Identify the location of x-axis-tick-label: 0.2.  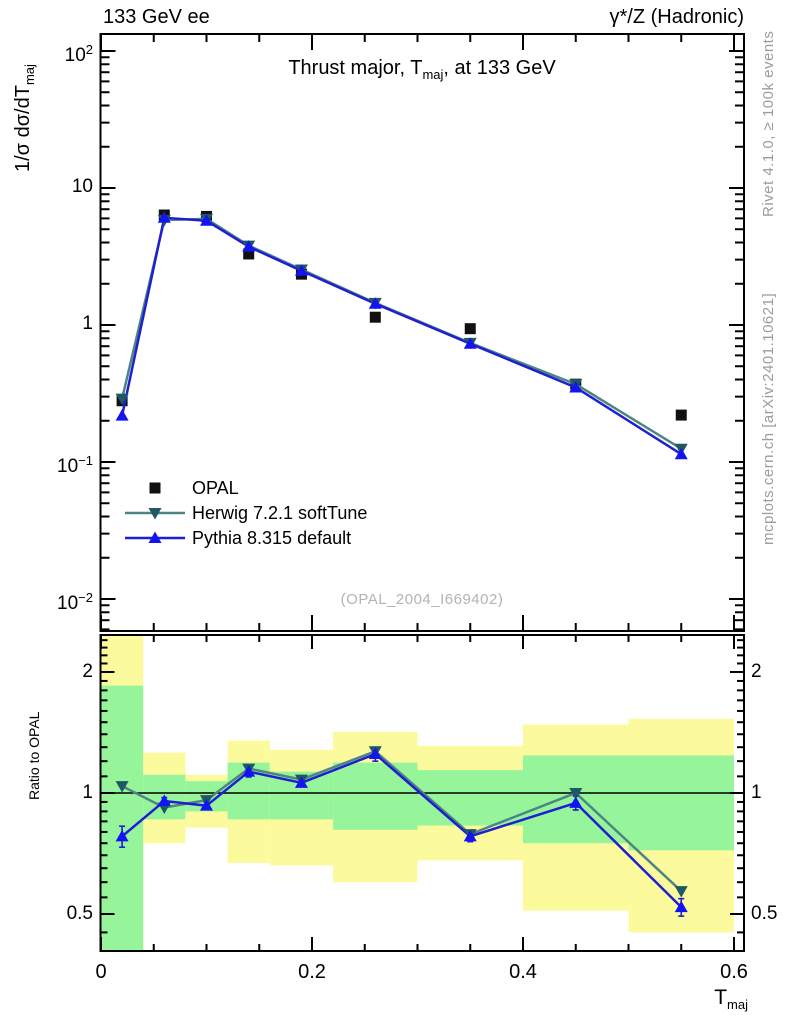
(312, 972).